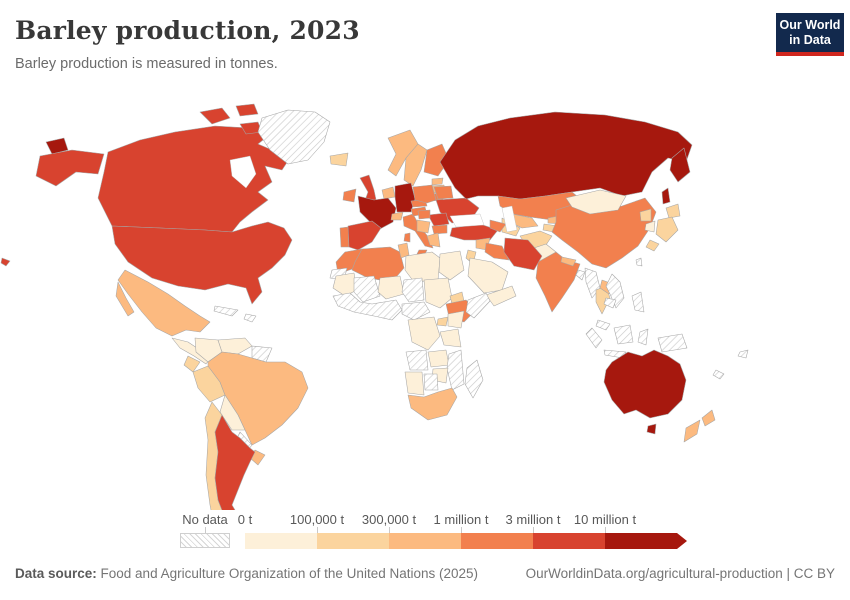 This screenshot has height=600, width=850. I want to click on country-bangladesh, so click(580, 275).